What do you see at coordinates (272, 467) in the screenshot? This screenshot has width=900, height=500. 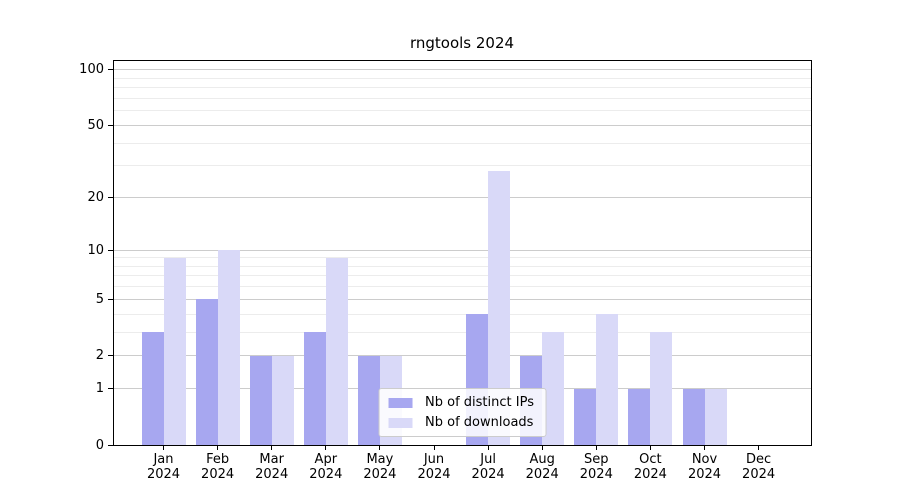 I see `x-tick-label: Mar 2024` at bounding box center [272, 467].